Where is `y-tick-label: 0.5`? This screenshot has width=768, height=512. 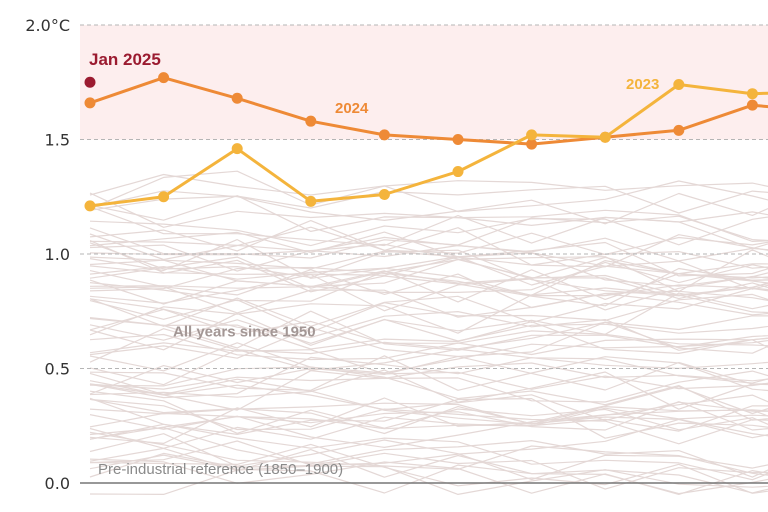
y-tick-label: 0.5 is located at coordinates (57, 369).